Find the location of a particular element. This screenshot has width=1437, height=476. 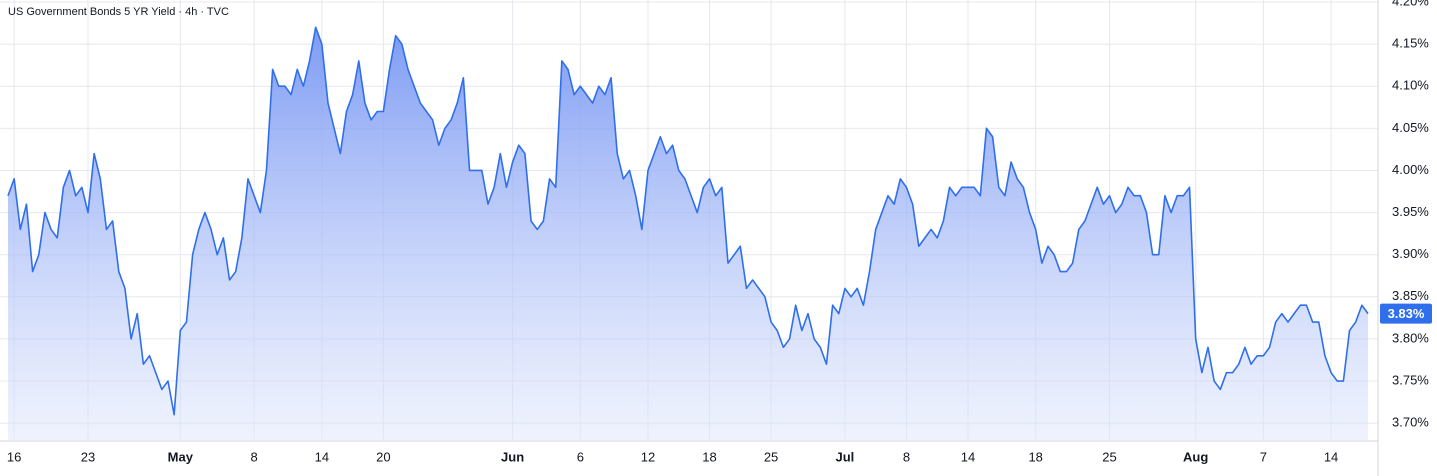

x-tick-label: Aug is located at coordinates (1195, 456).